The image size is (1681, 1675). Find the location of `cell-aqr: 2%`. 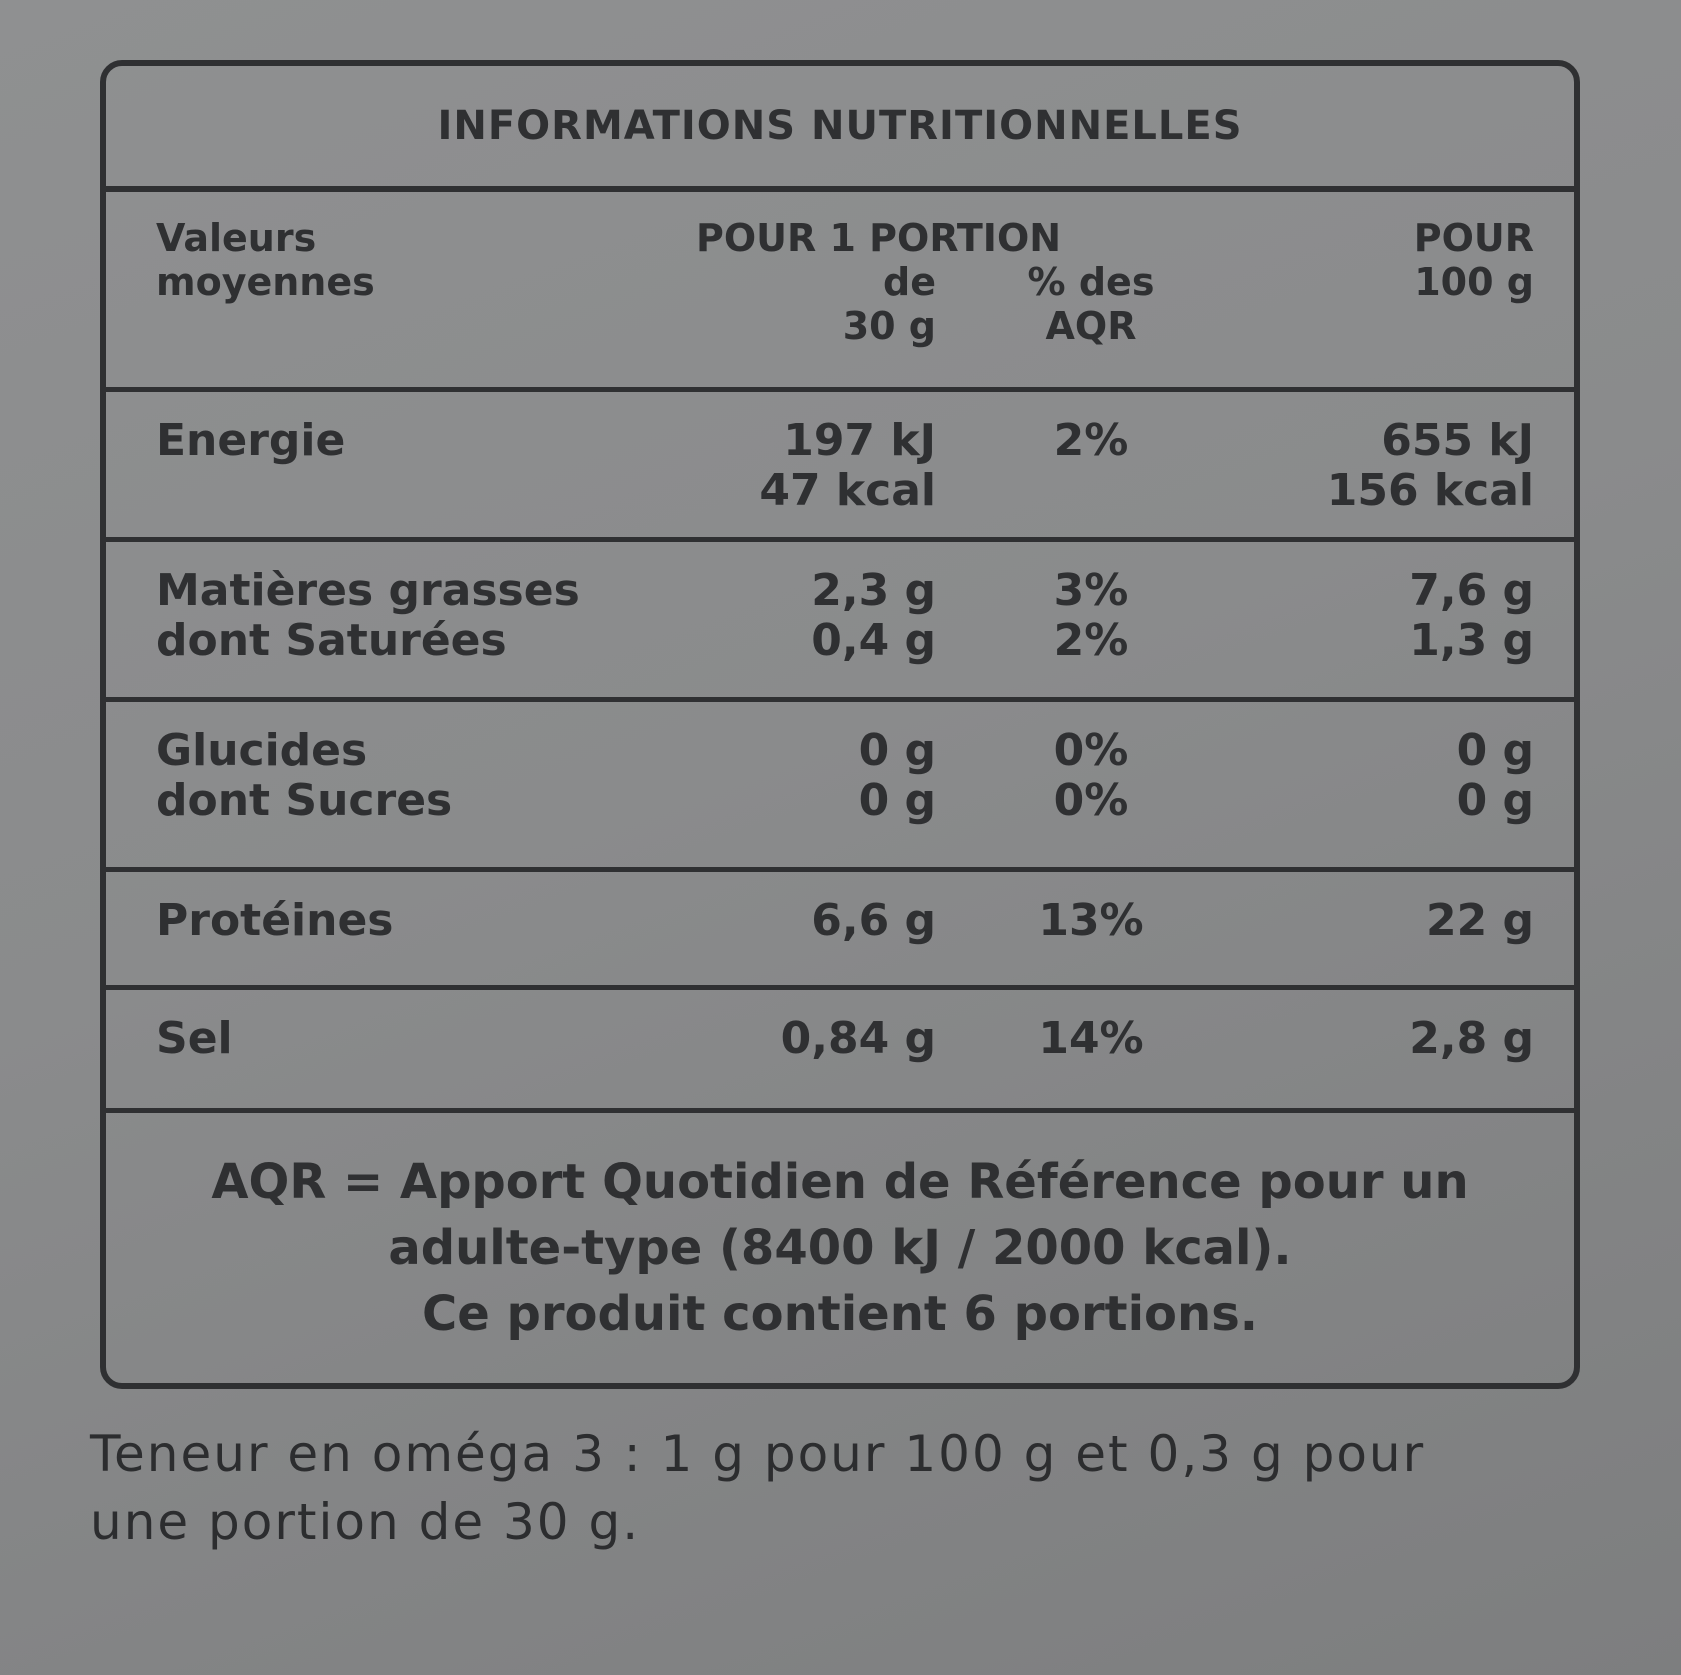

cell-aqr: 2% is located at coordinates (1091, 476).